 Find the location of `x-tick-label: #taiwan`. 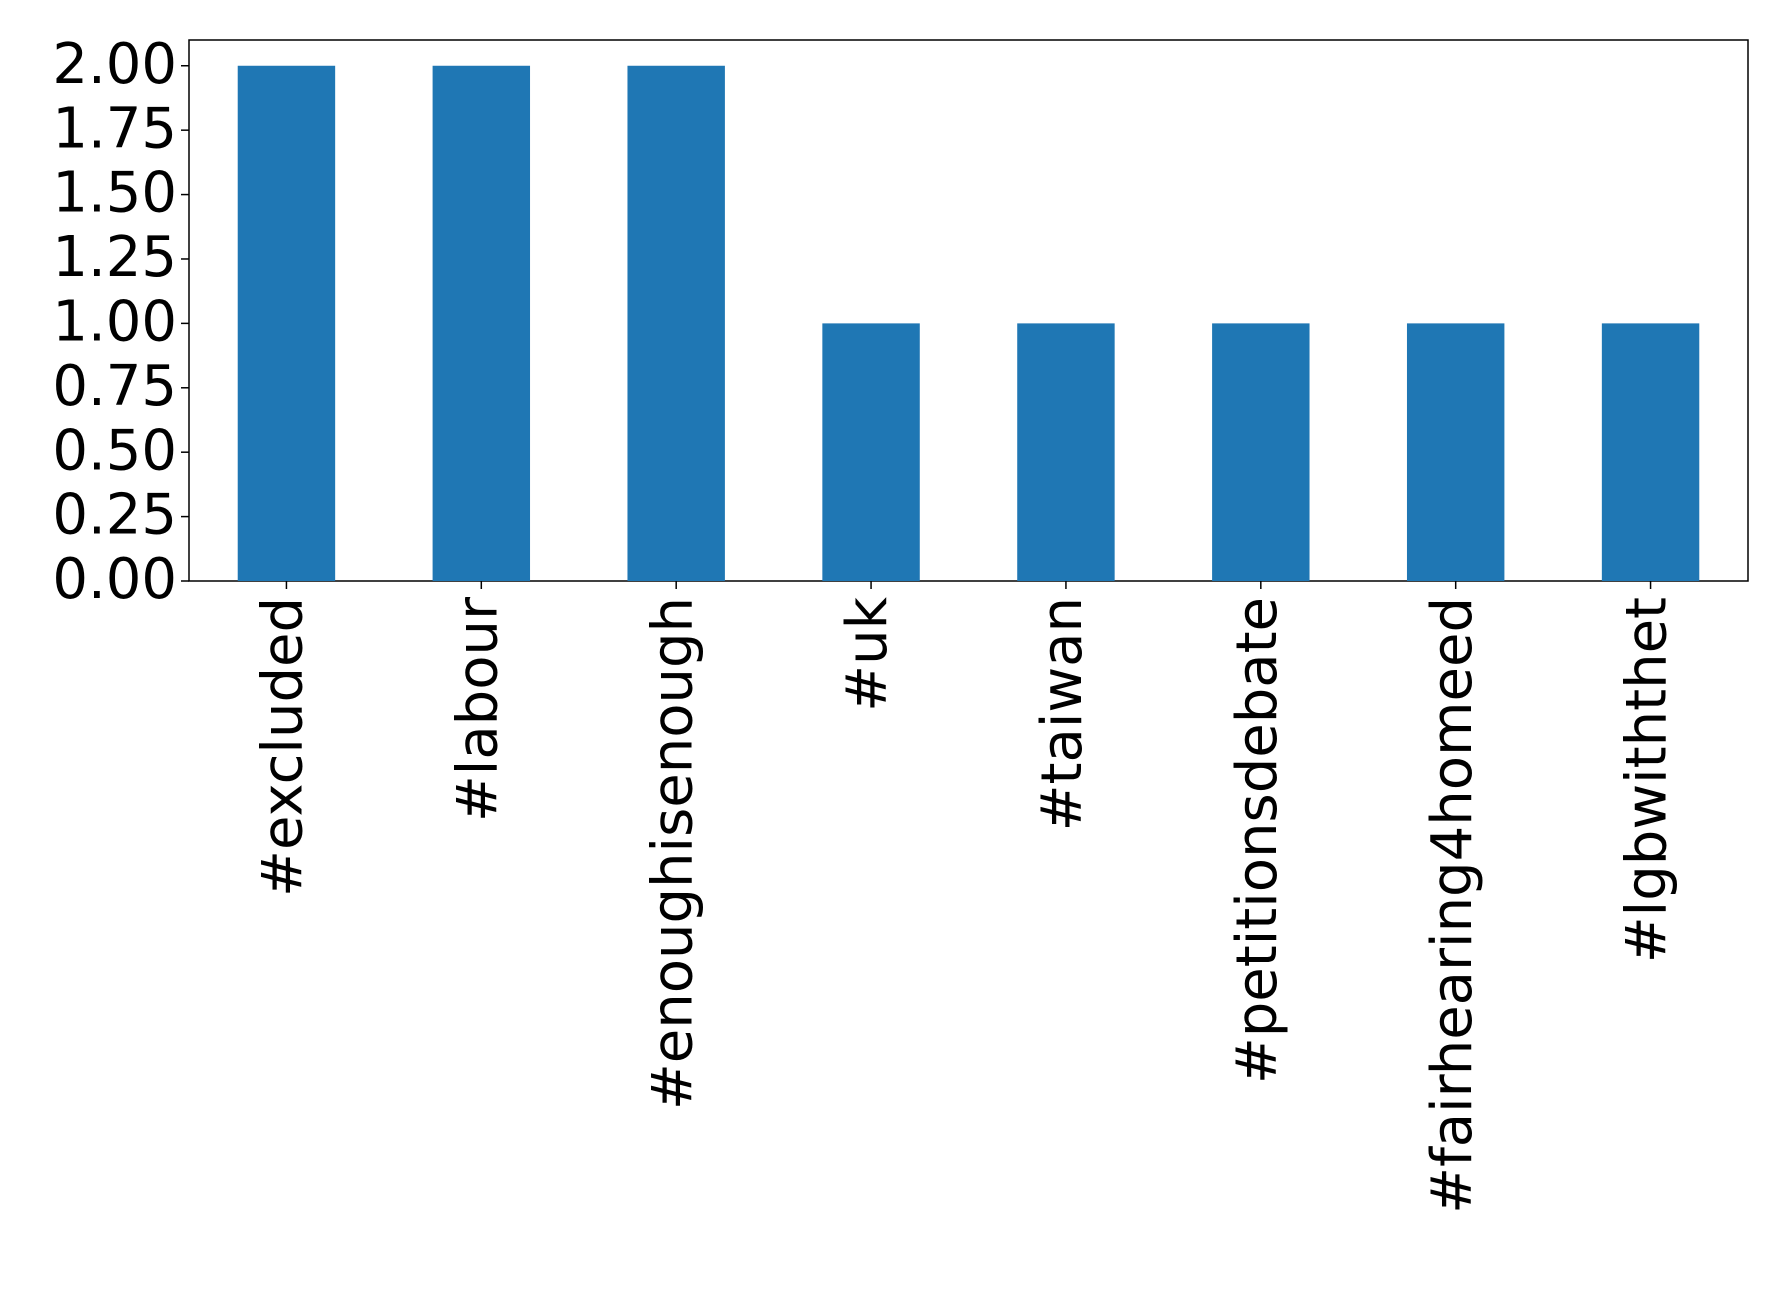

x-tick-label: #taiwan is located at coordinates (1062, 714).